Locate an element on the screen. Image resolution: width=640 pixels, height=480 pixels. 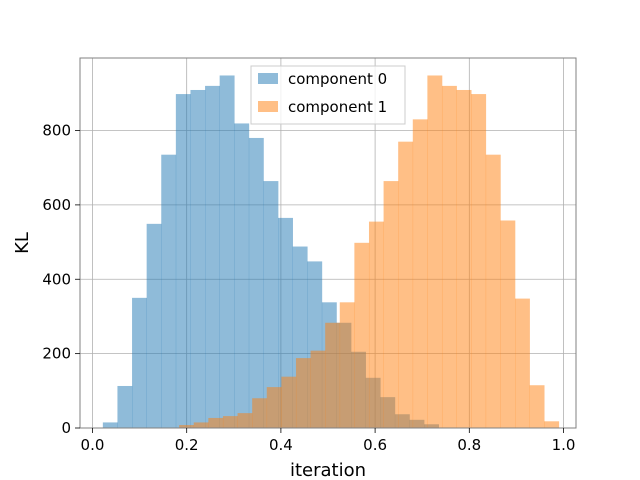
x-tick-label: 0.8 is located at coordinates (469, 445).